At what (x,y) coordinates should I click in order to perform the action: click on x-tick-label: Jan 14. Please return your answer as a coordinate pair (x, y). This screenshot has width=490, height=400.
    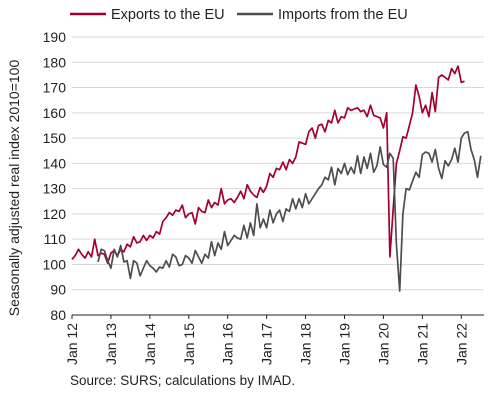
    Looking at the image, I should click on (150, 344).